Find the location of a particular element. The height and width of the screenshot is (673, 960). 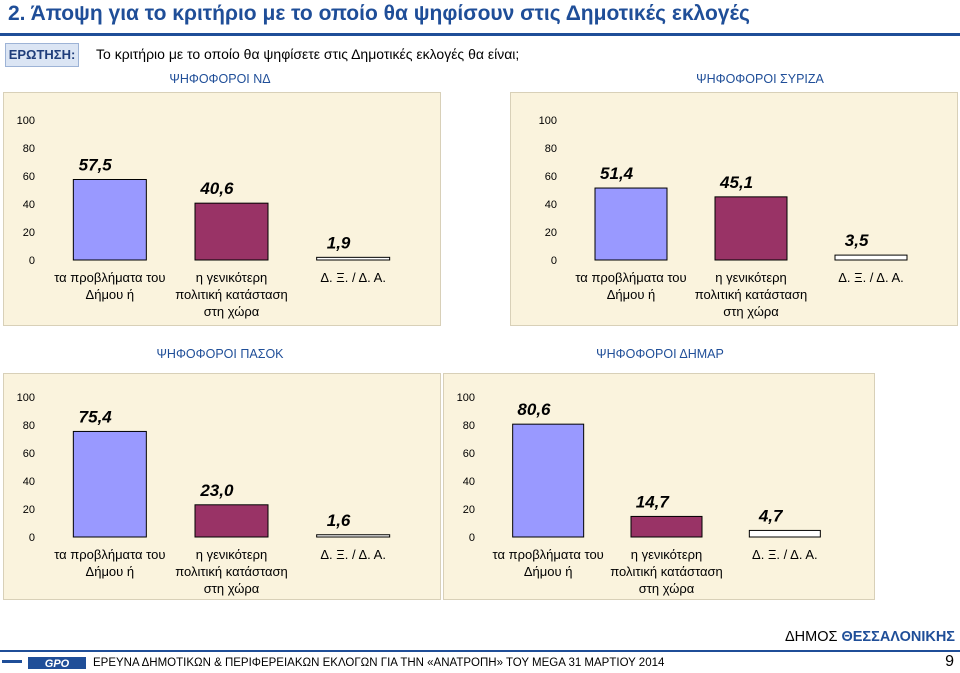

bar-pasok-dk-na is located at coordinates (353, 536).